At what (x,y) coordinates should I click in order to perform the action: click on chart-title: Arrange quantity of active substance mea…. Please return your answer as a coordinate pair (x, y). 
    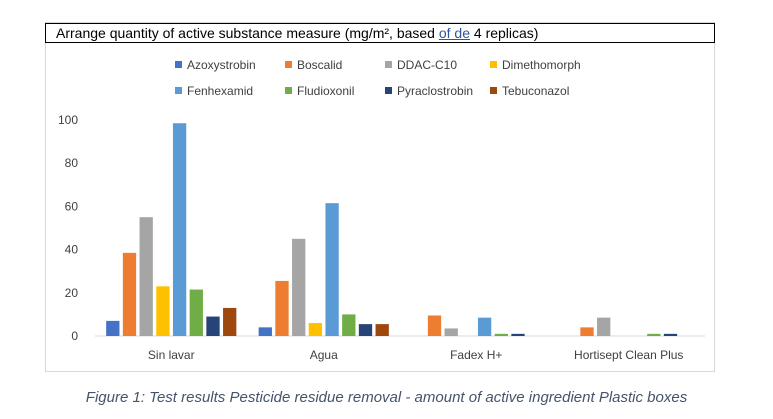
    Looking at the image, I should click on (380, 33).